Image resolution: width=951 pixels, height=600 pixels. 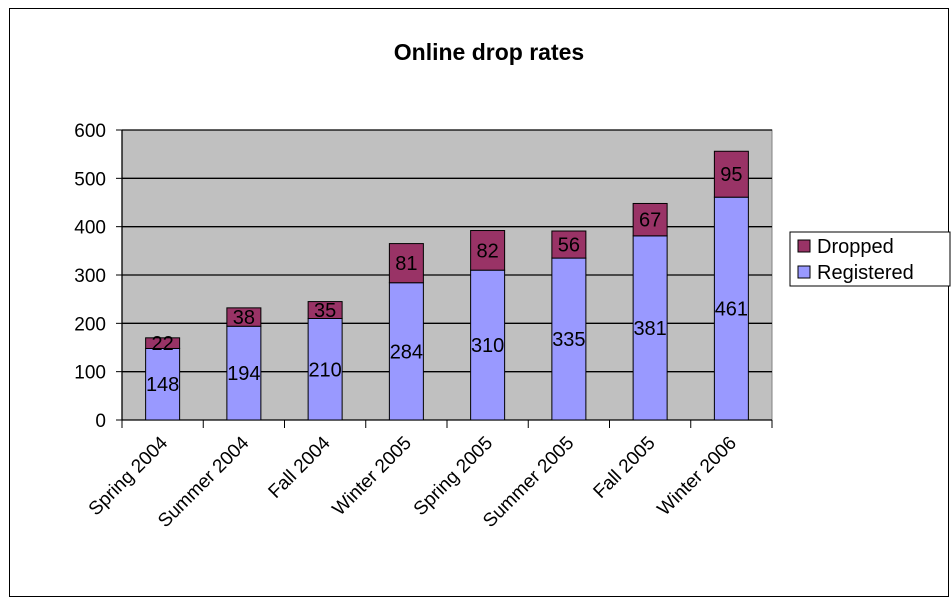 I want to click on legend-label-dropped: Dropped, so click(x=855, y=247).